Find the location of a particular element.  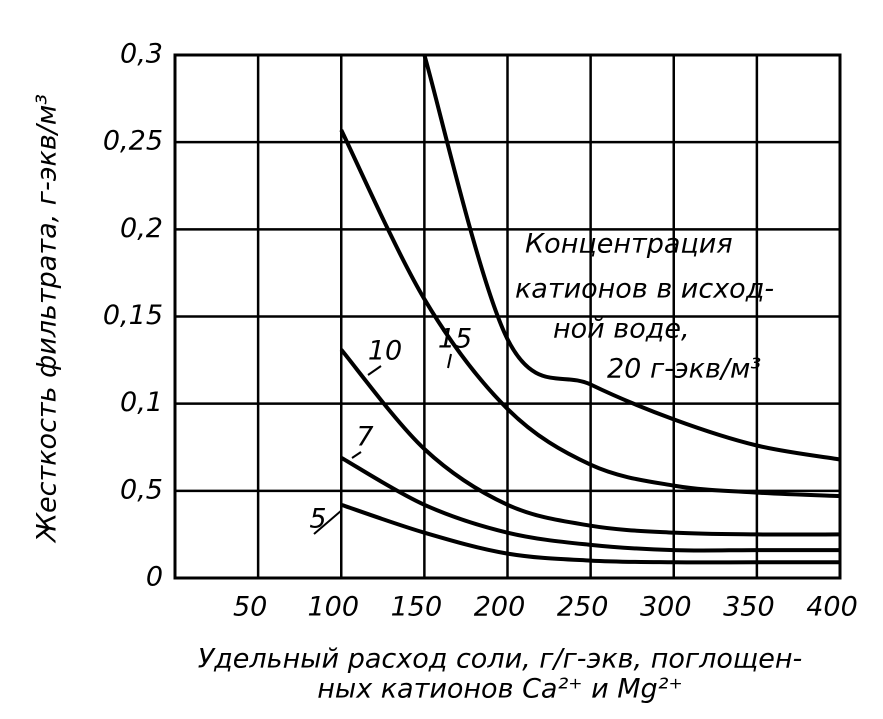

x-tick-label: 200 is located at coordinates (500, 607).